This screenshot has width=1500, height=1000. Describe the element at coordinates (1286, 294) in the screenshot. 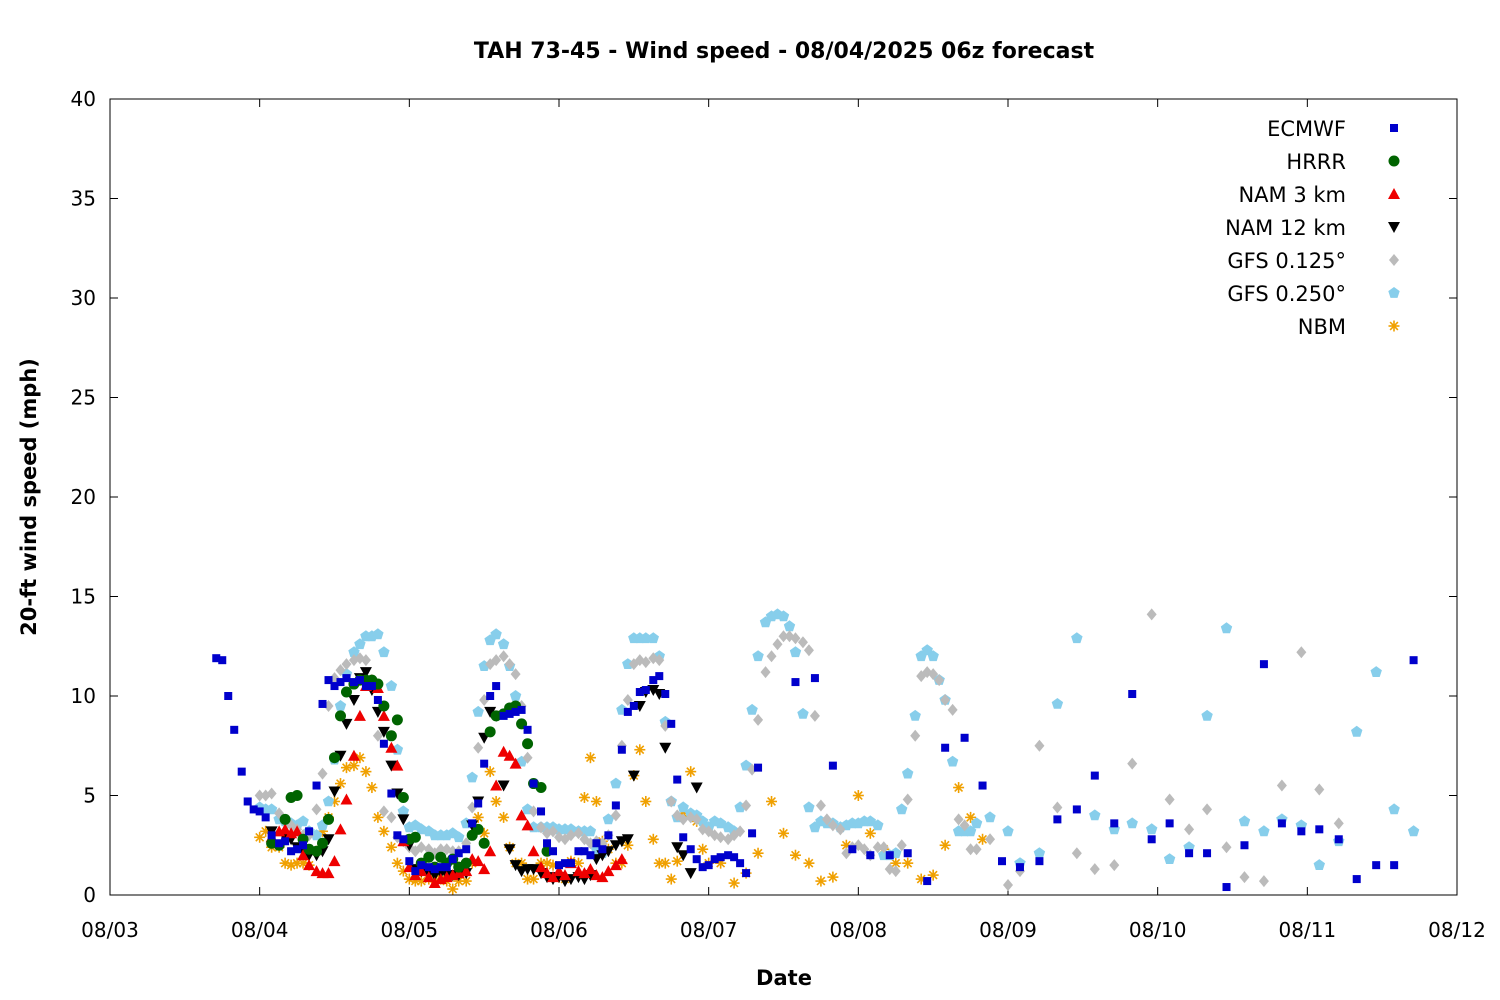

I see `legend-label: GFS 0.250°` at that location.